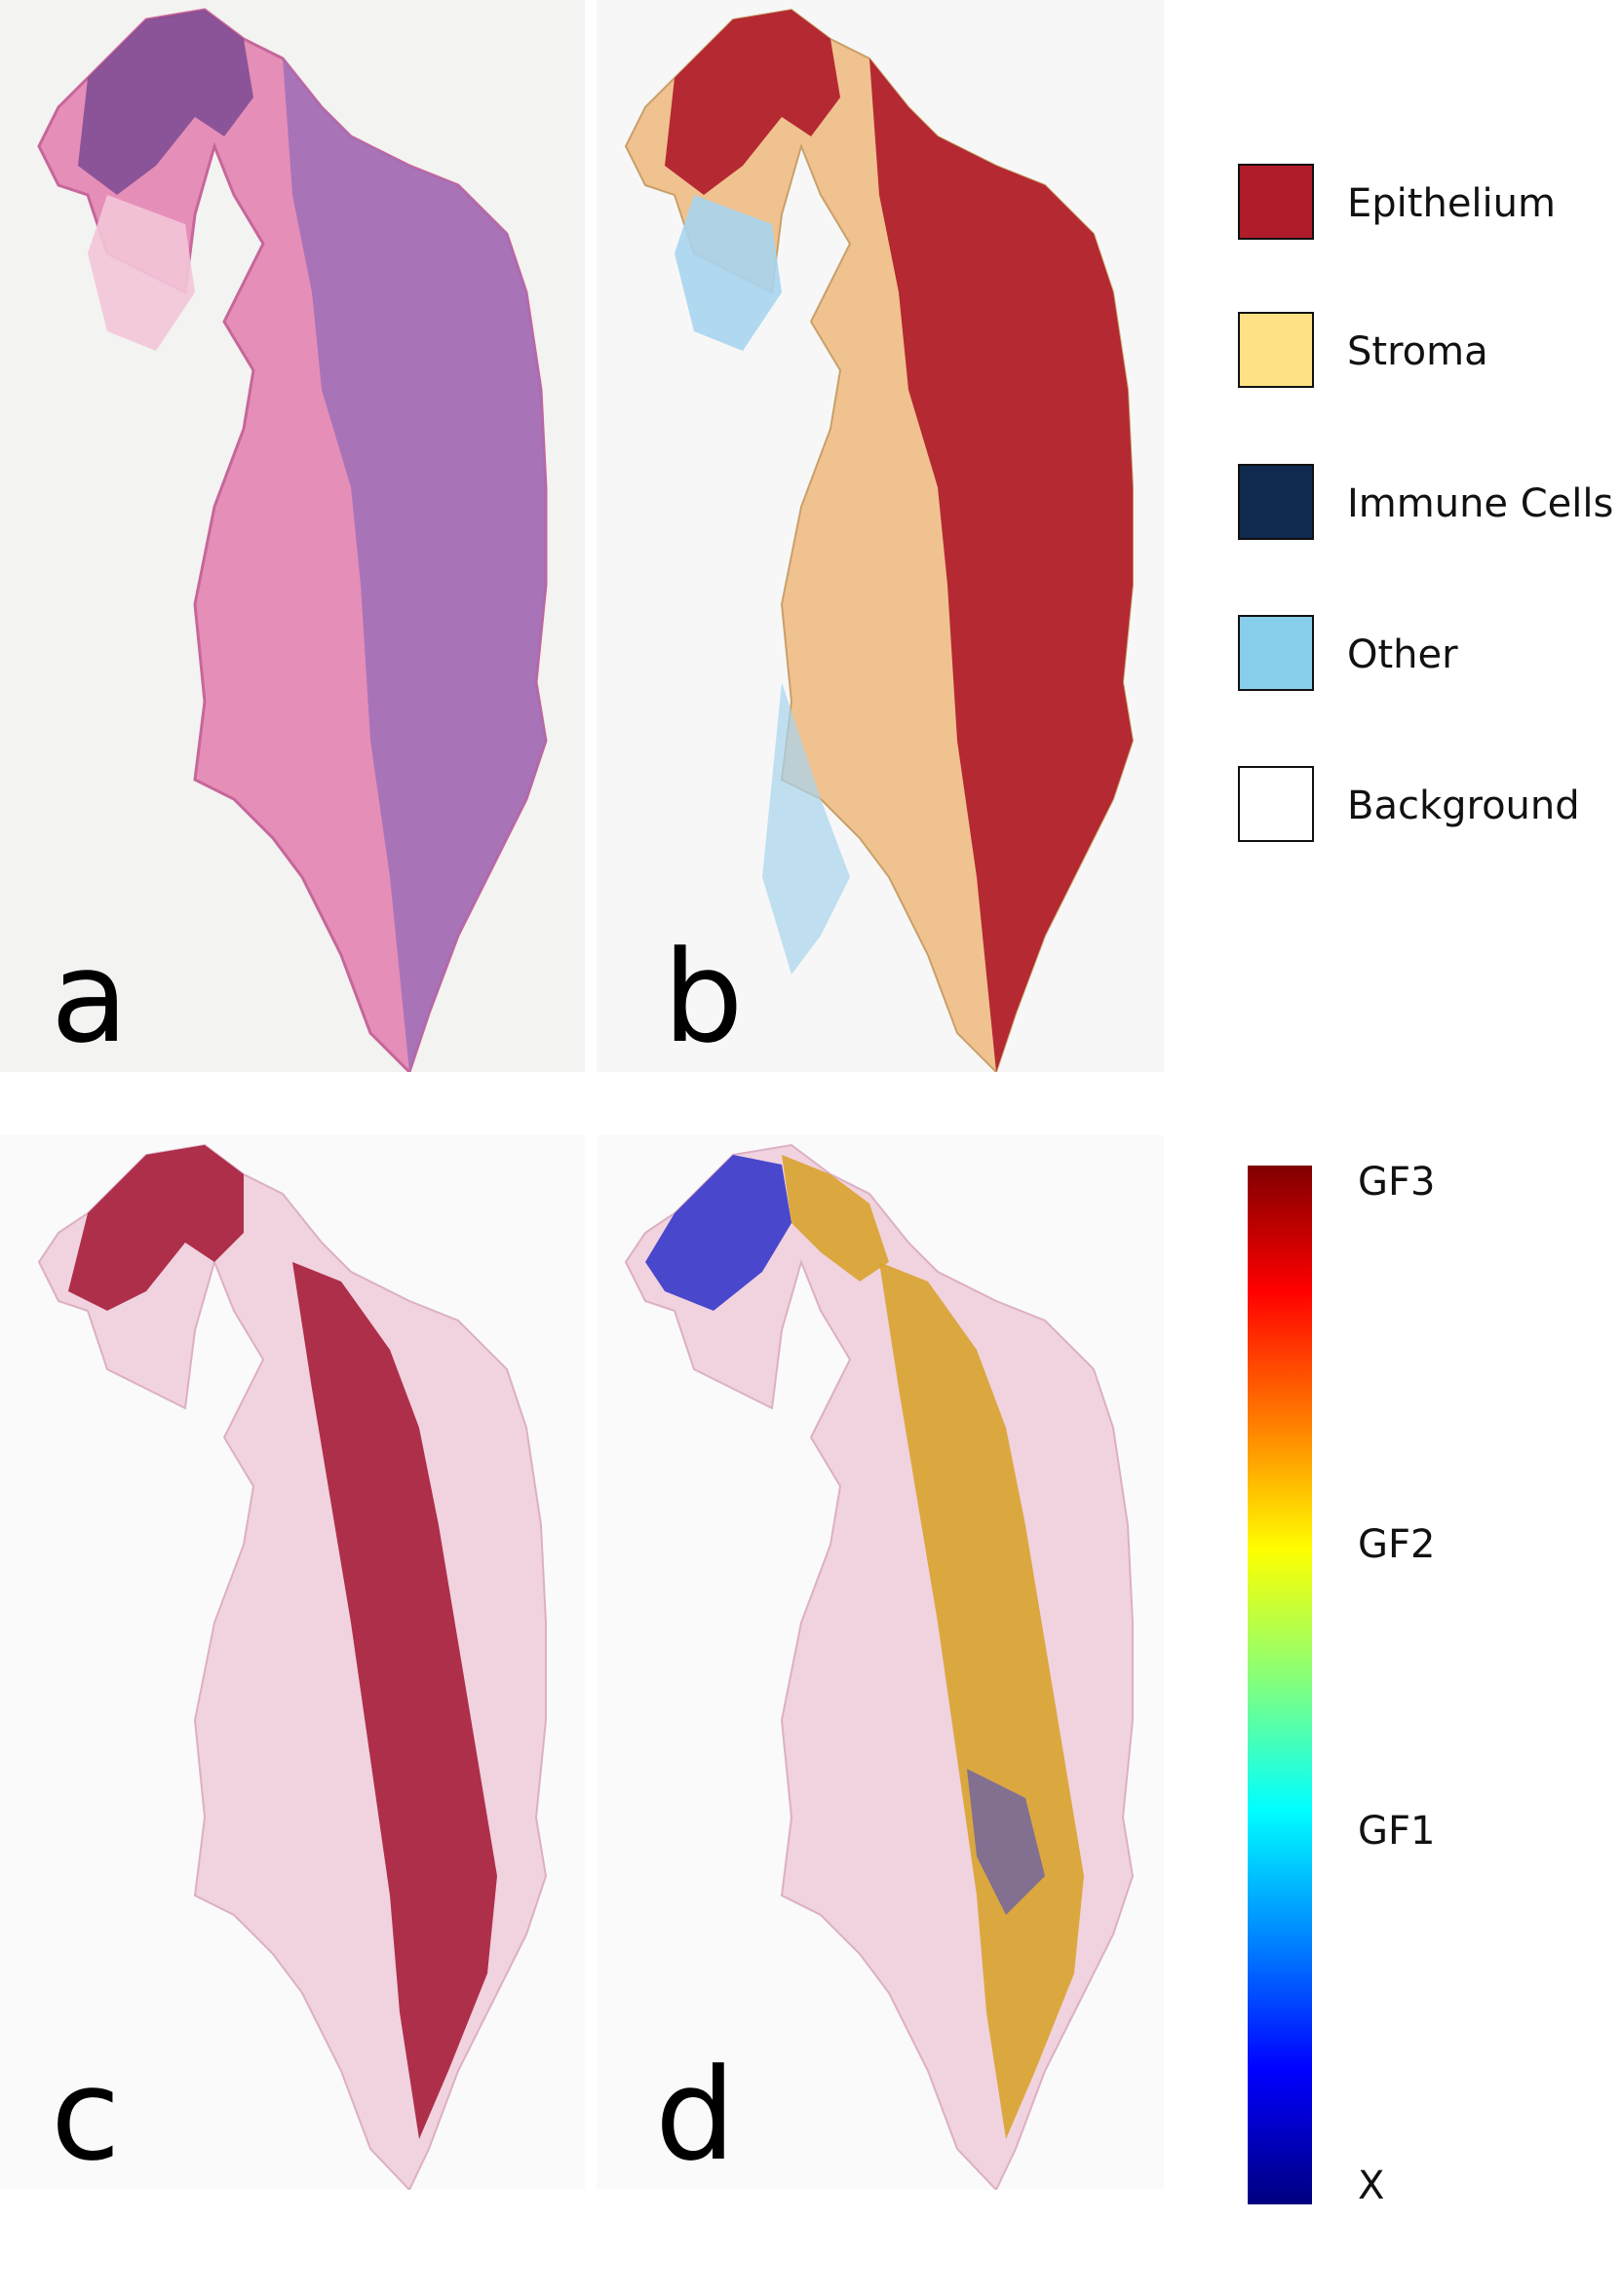  I want to click on legend-item-stroma: Stroma, so click(1429, 351).